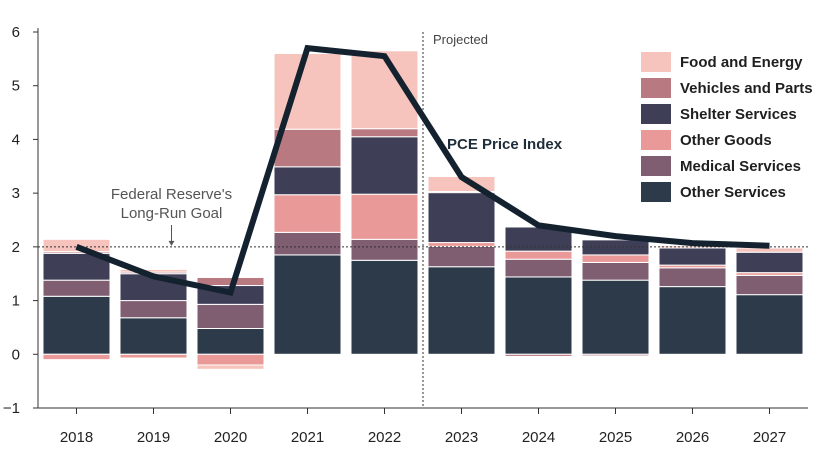  What do you see at coordinates (726, 140) in the screenshot?
I see `legend-label: Other Goods` at bounding box center [726, 140].